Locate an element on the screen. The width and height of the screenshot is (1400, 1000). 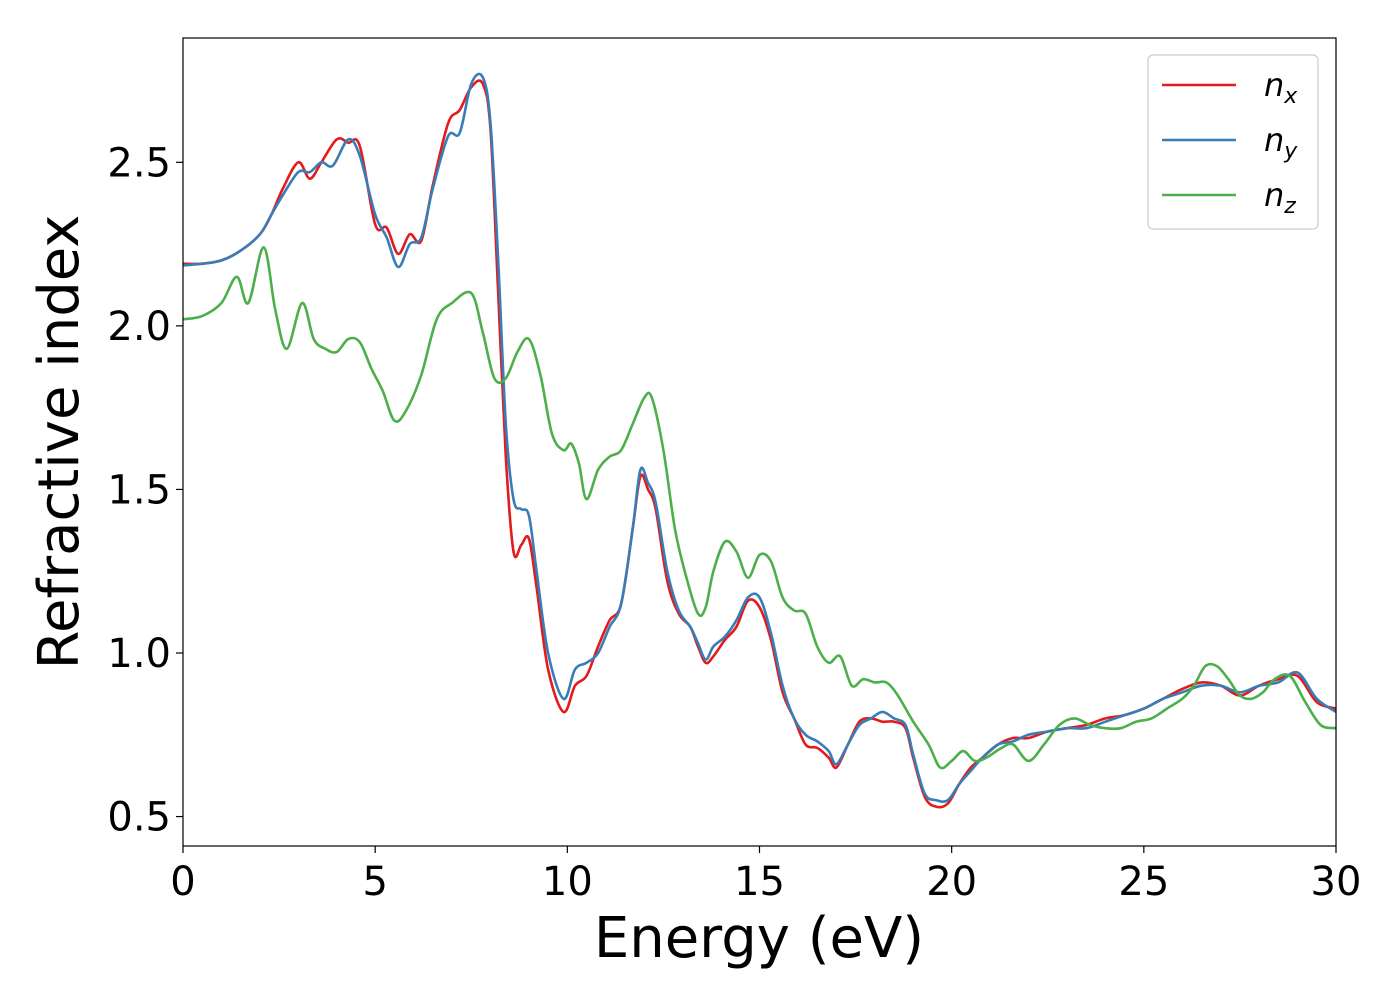
legend: nx ny nz is located at coordinates (1233, 142).